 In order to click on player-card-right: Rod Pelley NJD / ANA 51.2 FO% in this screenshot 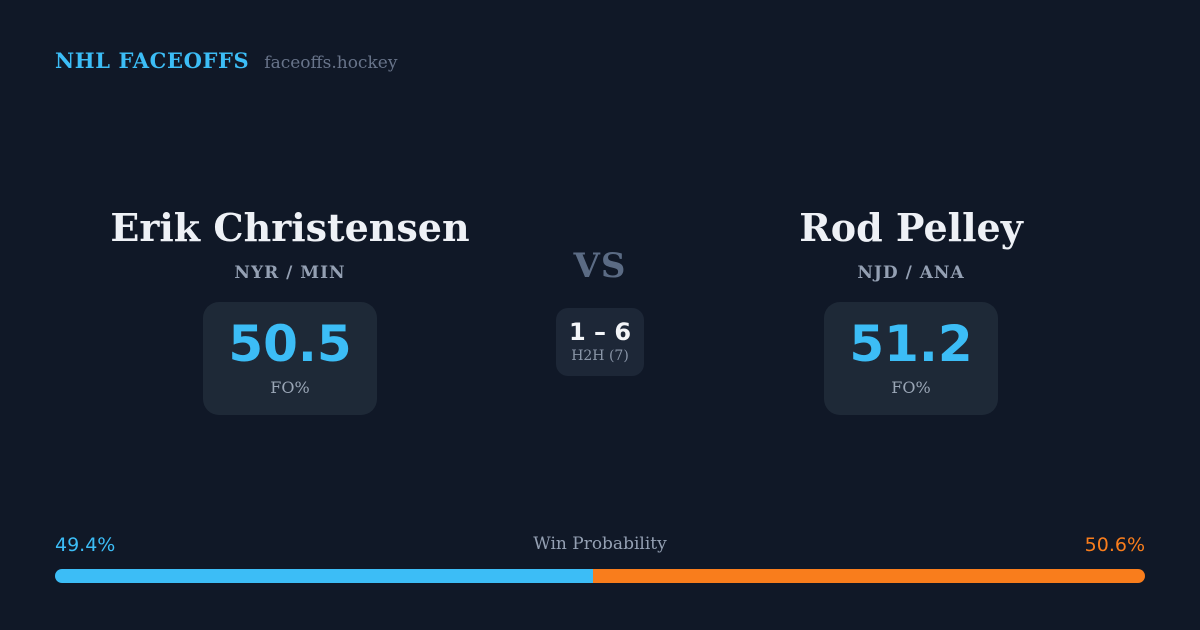, I will do `click(911, 311)`.